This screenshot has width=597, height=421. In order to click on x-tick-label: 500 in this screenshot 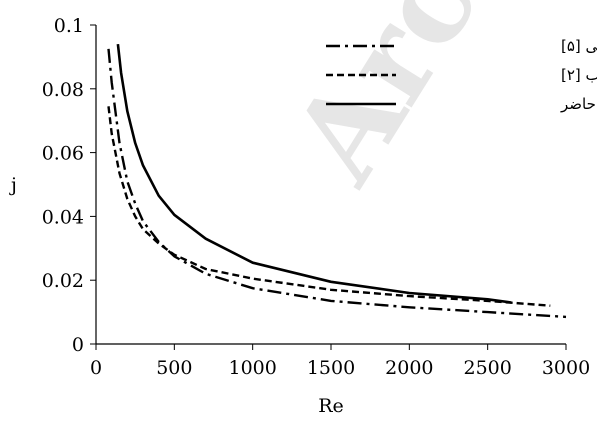, I will do `click(174, 368)`.